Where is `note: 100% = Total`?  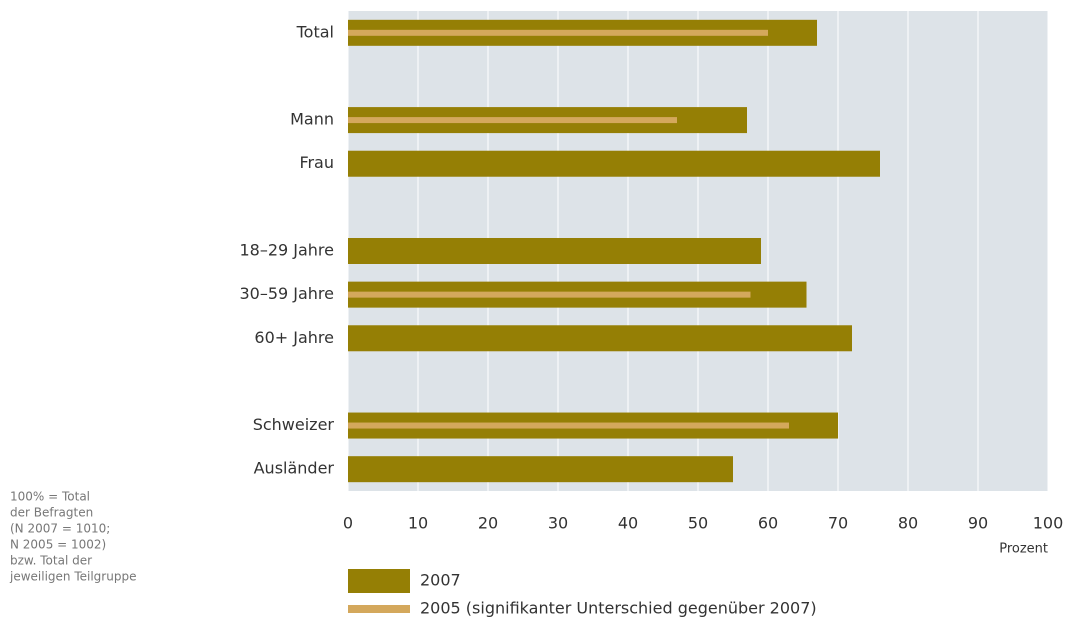
note: 100% = Total is located at coordinates (50, 497).